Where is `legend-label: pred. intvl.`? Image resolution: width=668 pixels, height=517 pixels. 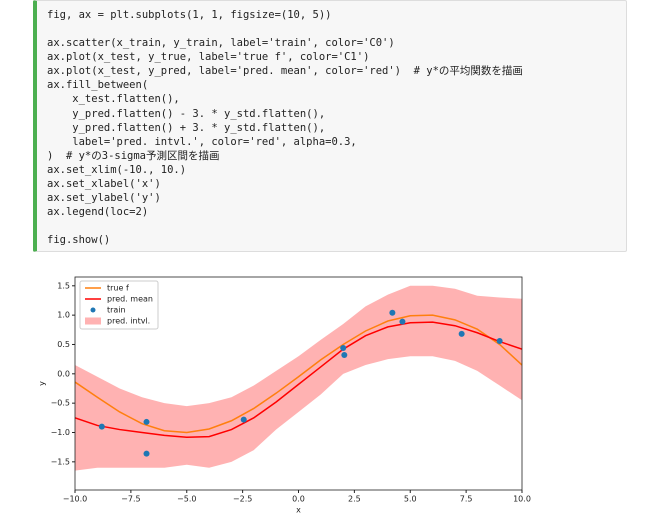 legend-label: pred. intvl. is located at coordinates (128, 321).